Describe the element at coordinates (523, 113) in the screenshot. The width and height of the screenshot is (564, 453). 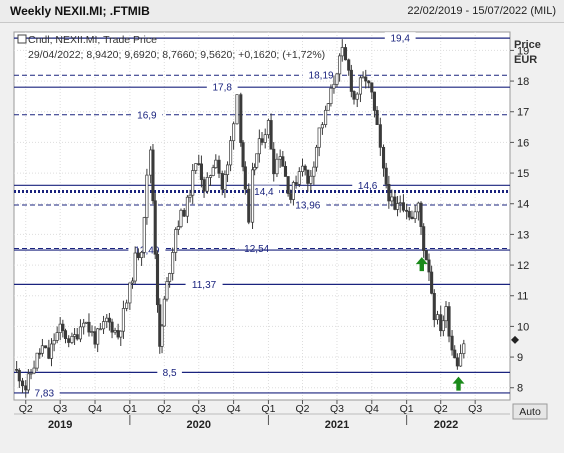
I see `y-tick-label: 17` at that location.